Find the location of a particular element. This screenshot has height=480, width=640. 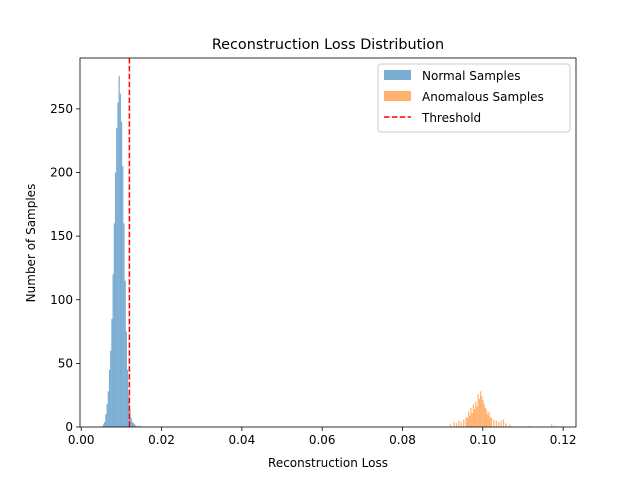

legend-normal-swatch is located at coordinates (397, 75).